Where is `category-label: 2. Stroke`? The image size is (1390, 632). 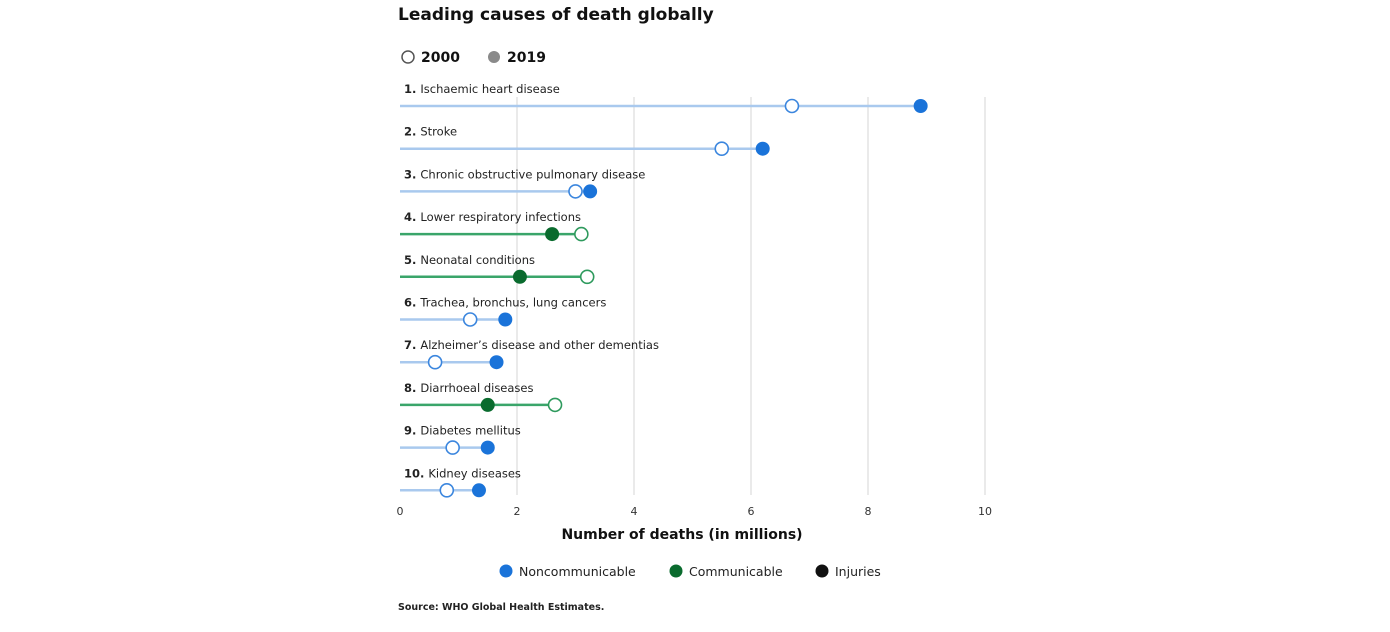
category-label: 2. Stroke is located at coordinates (430, 132).